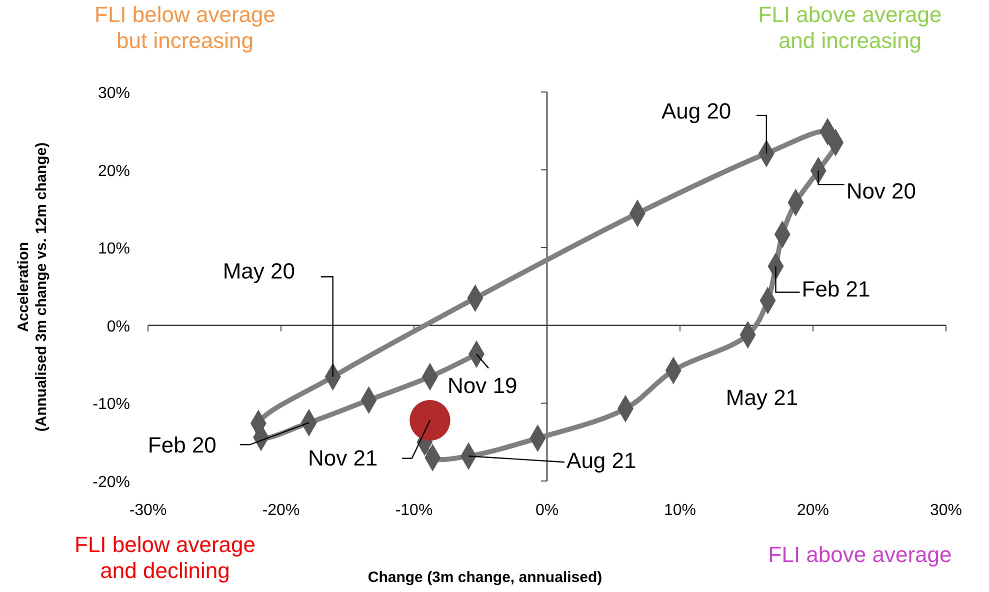 This screenshot has height=592, width=989. I want to click on x-tick-label: -20%, so click(281, 510).